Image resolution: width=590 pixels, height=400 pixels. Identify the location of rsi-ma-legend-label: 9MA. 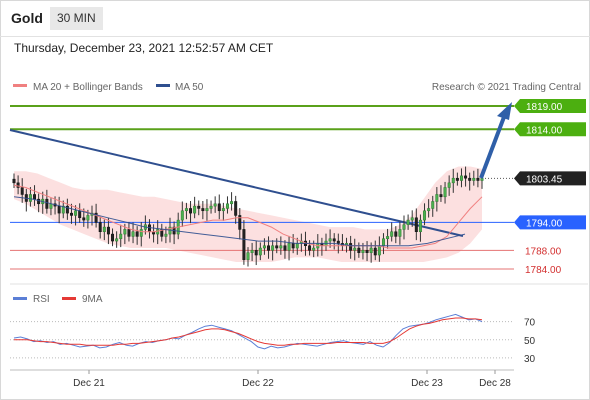
(92, 299).